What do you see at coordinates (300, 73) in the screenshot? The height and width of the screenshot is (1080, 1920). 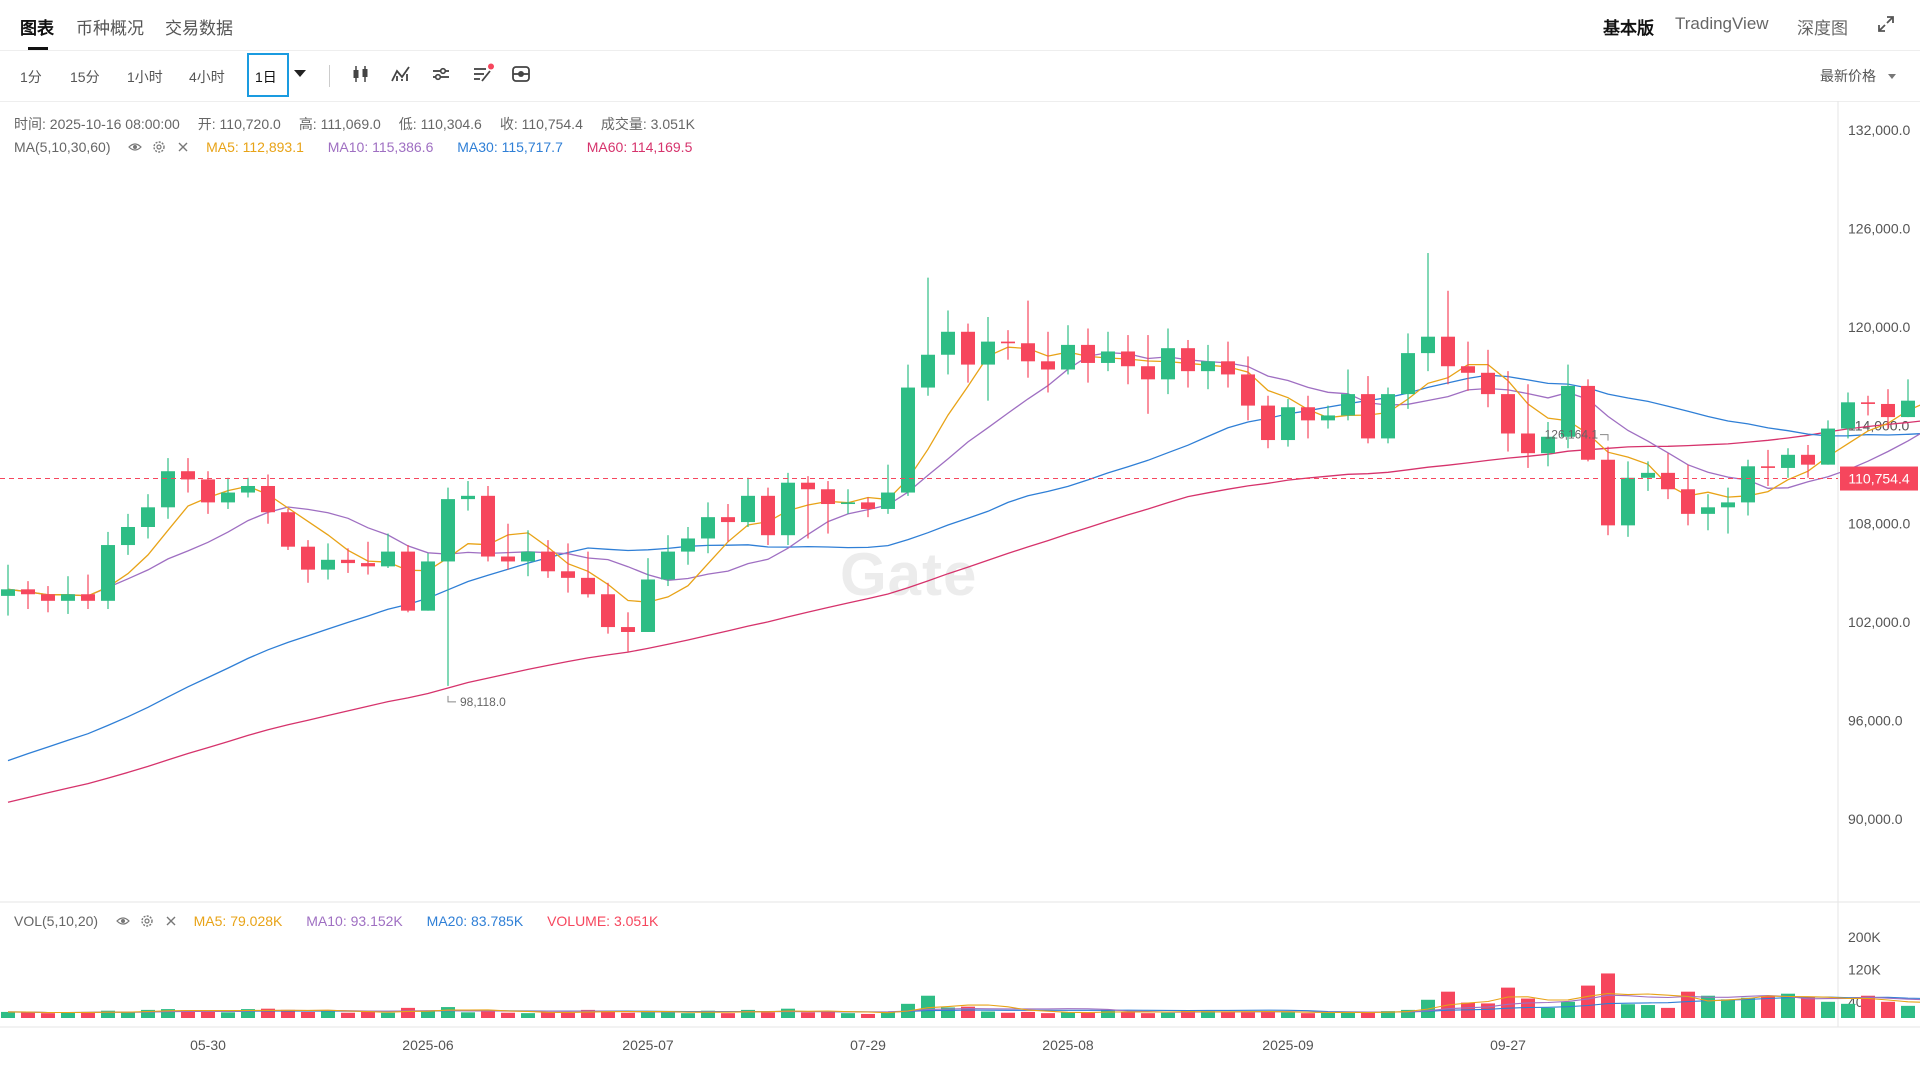 I see `timeframe-dropdown-caret` at bounding box center [300, 73].